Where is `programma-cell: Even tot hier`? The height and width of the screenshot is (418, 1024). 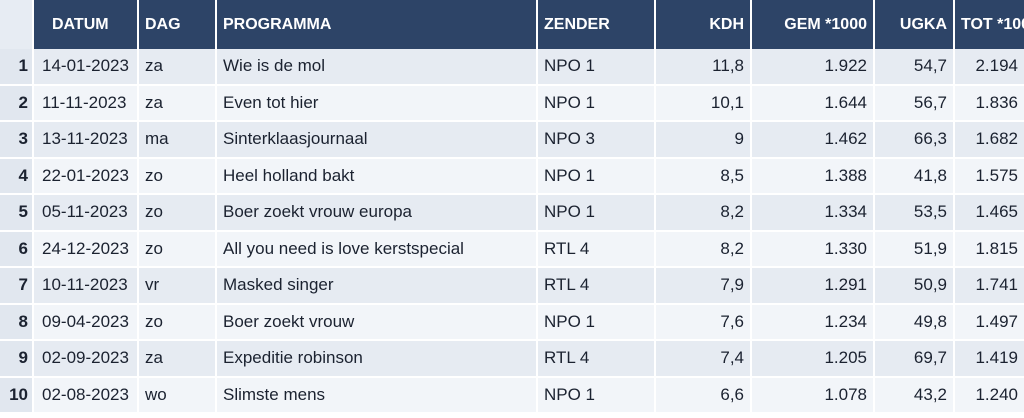
programma-cell: Even tot hier is located at coordinates (377, 103).